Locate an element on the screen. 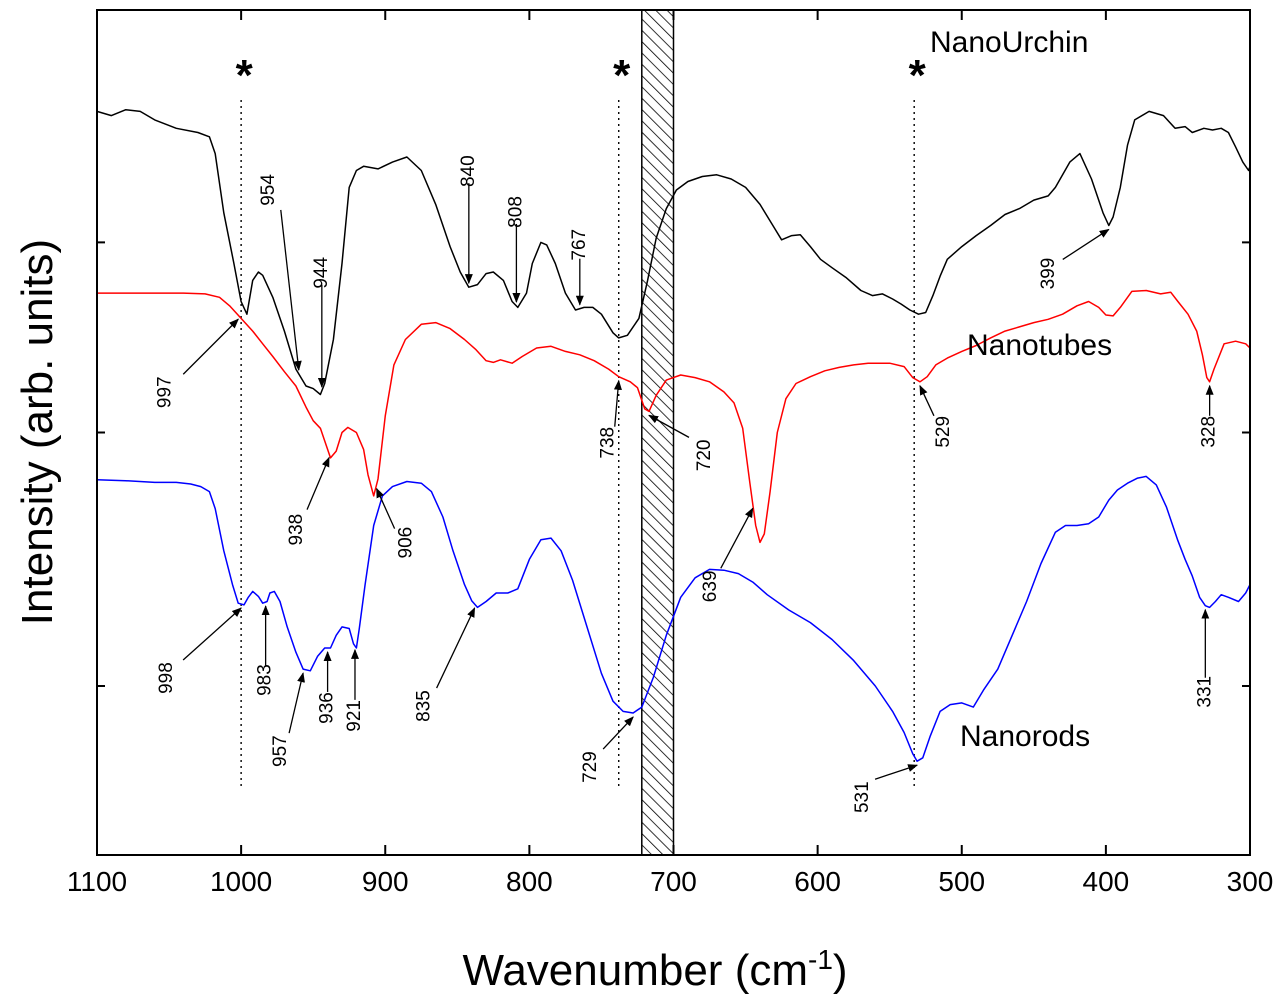 This screenshot has height=999, width=1287. x-axis-title-superscript: -1 is located at coordinates (820, 959).